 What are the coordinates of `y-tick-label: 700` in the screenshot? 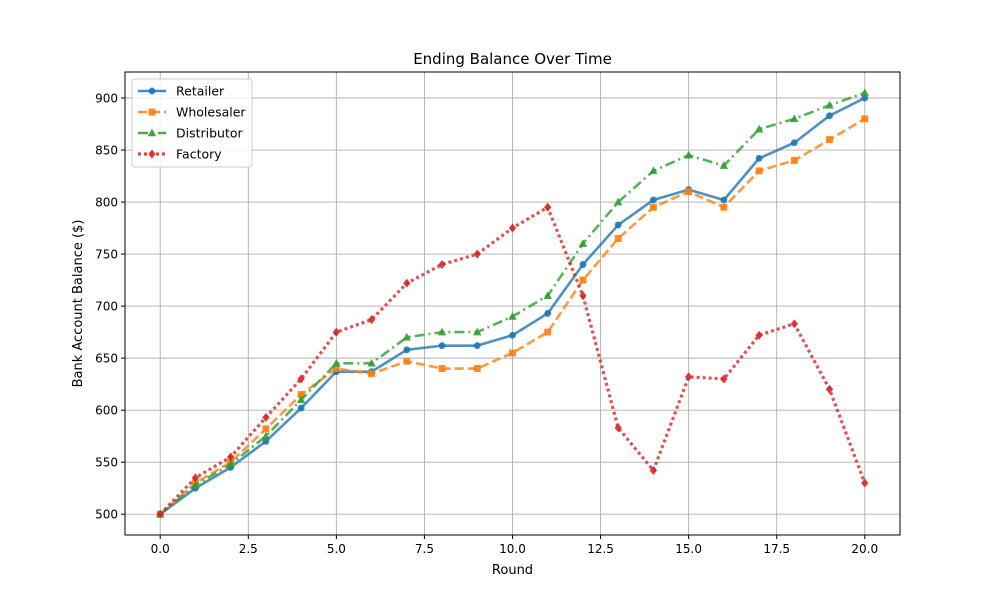 It's located at (106, 307).